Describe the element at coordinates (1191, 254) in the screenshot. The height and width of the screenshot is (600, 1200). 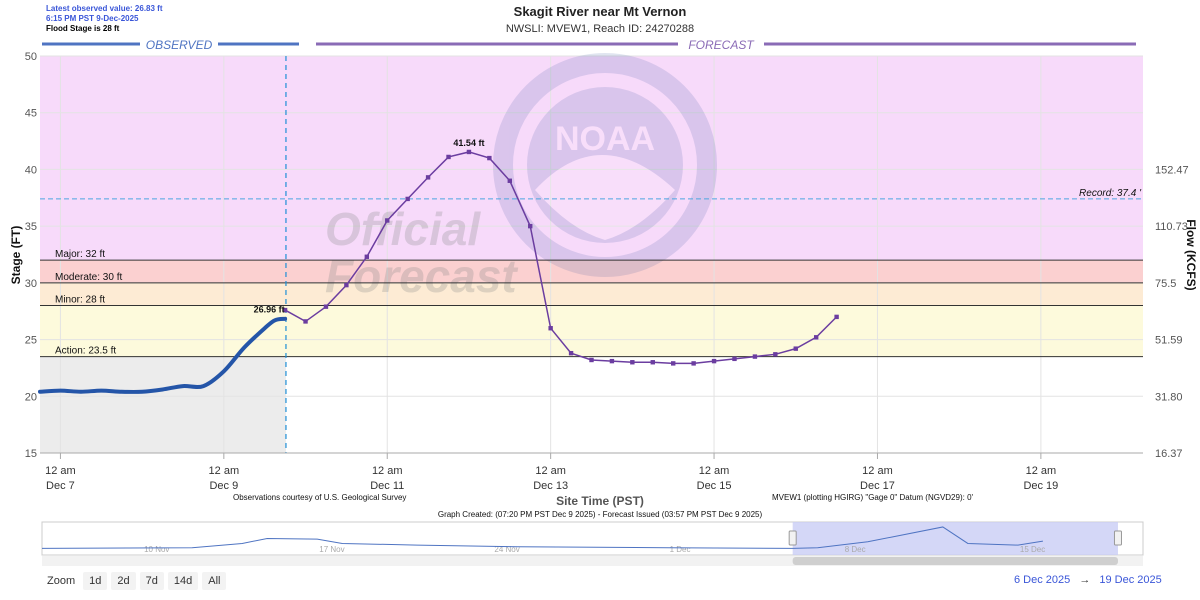
I see `y2-axis-label: Flow (KCFS)` at that location.